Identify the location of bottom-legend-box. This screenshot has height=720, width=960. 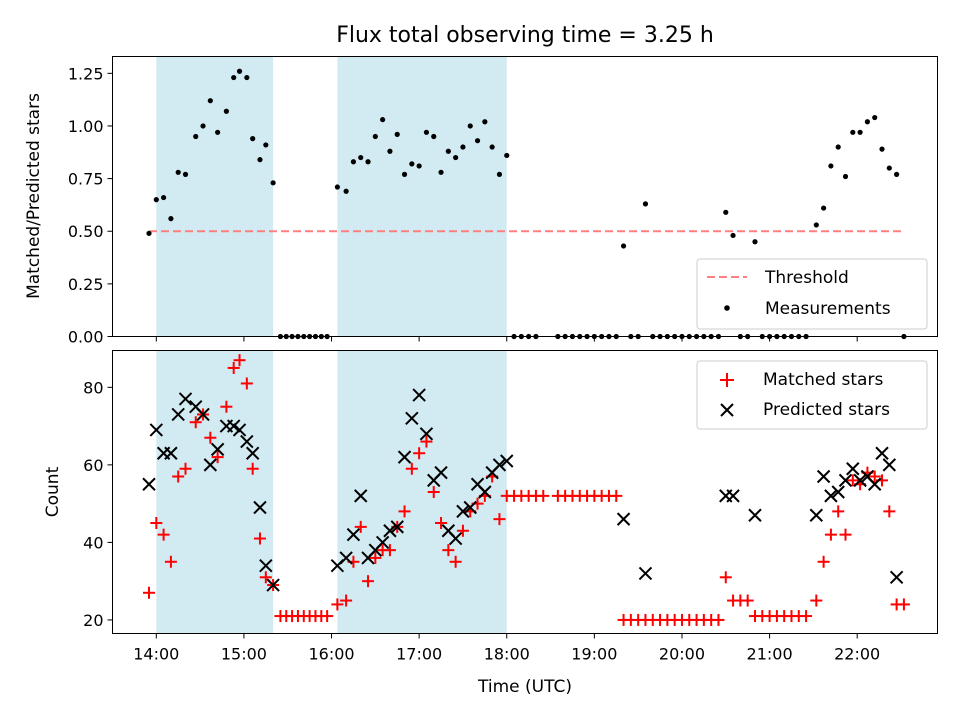
(812, 395).